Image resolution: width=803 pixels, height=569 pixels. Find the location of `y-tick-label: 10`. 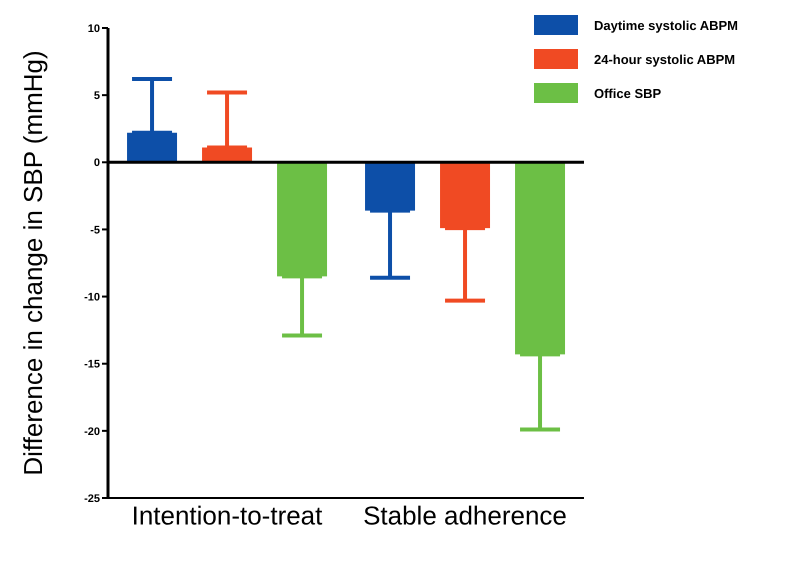

y-tick-label: 10 is located at coordinates (94, 28).